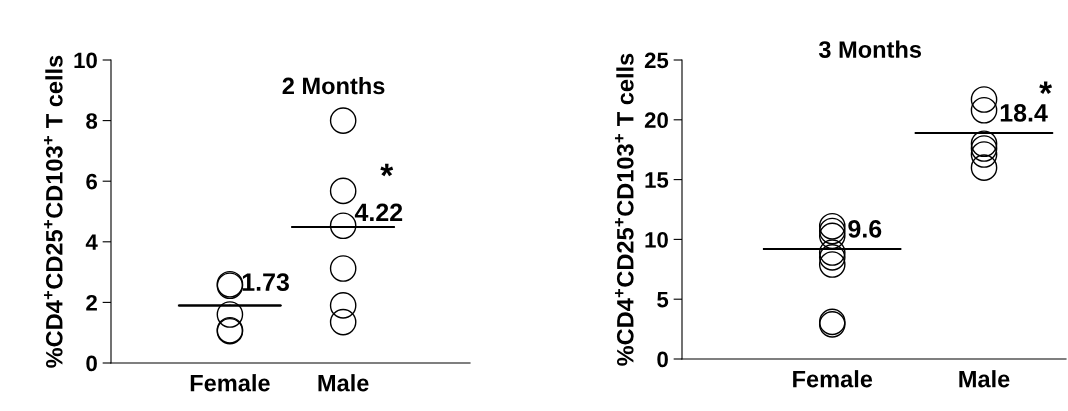  Describe the element at coordinates (91, 181) in the screenshot. I see `y-tick-label: 6` at that location.